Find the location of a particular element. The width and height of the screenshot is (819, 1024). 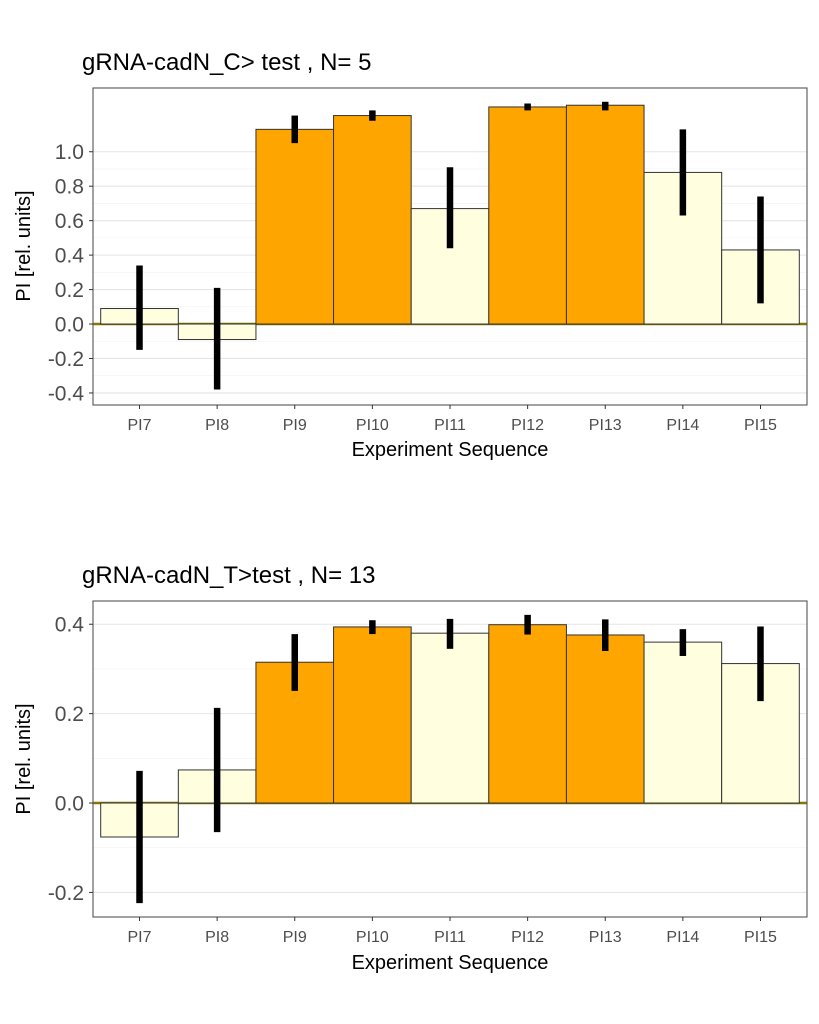

bar-pi9 is located at coordinates (295, 226).